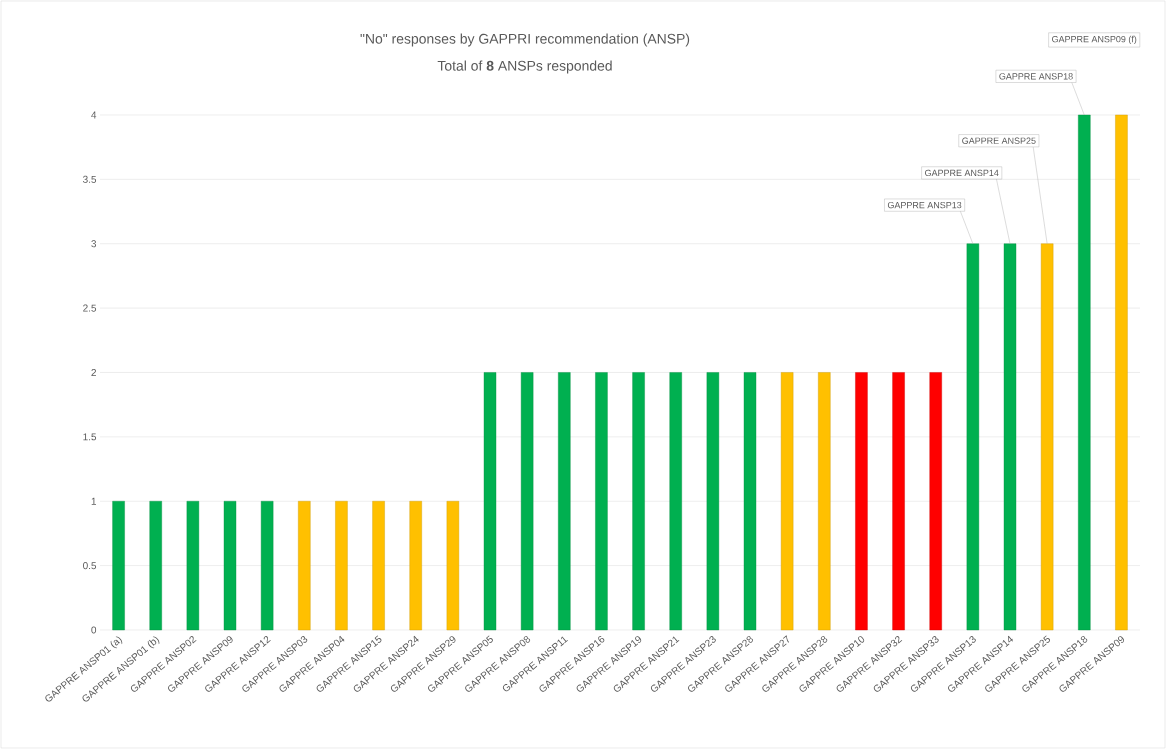  What do you see at coordinates (524, 67) in the screenshot?
I see `chart-subtitle: Total of 8 ANSPs responded` at bounding box center [524, 67].